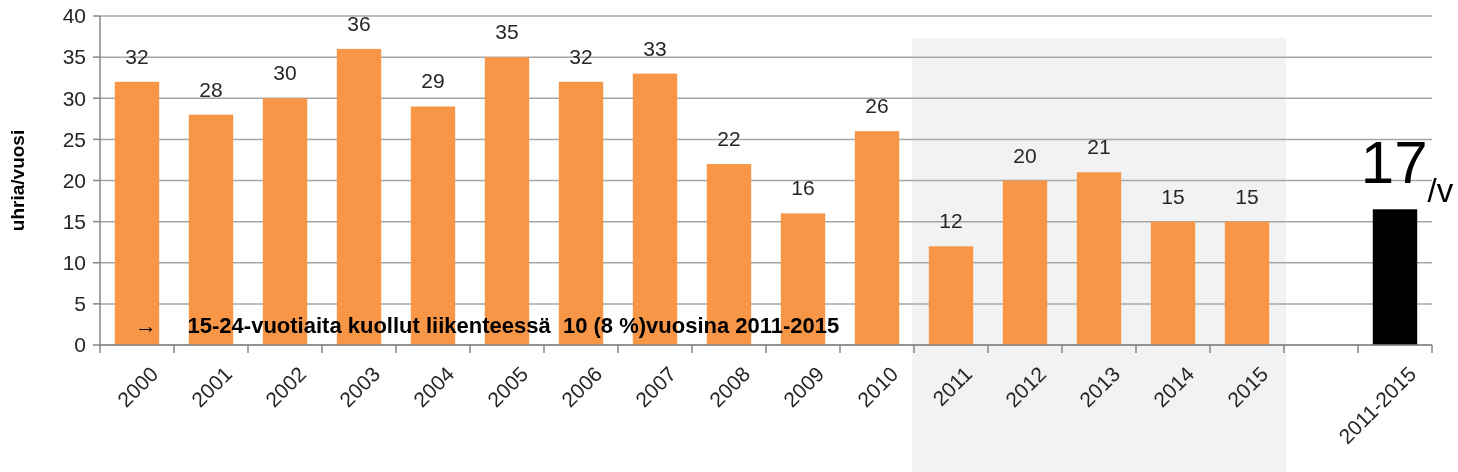 This screenshot has width=1458, height=472. Describe the element at coordinates (74, 221) in the screenshot. I see `y-tick-label: 15` at that location.